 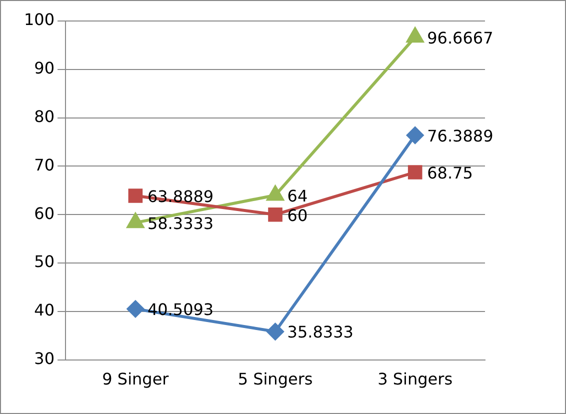 I want to click on data-label: 76.3889, so click(x=460, y=136).